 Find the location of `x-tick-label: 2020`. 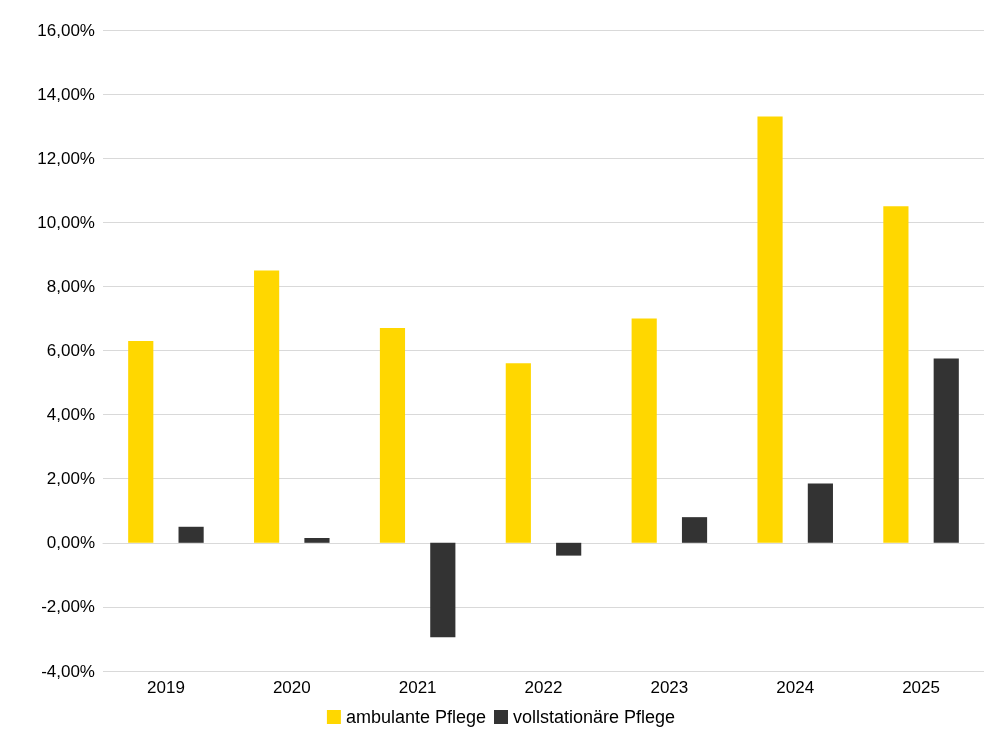

x-tick-label: 2020 is located at coordinates (291, 687).